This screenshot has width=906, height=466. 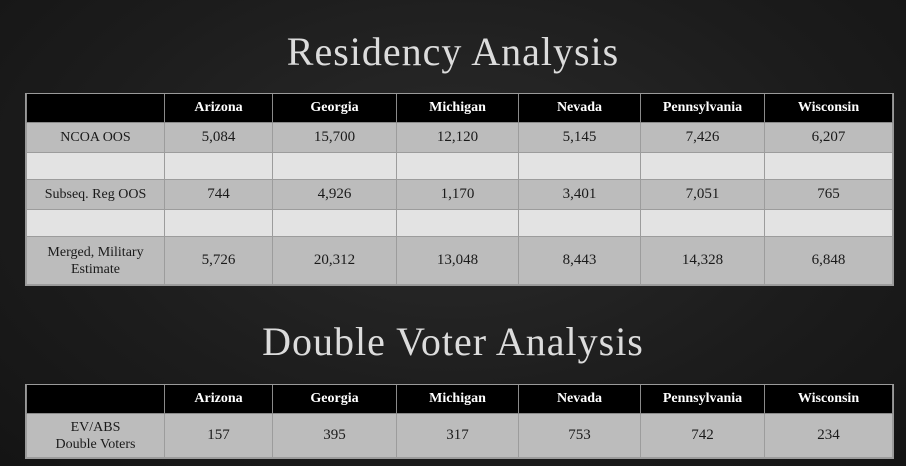 What do you see at coordinates (218, 260) in the screenshot?
I see `table-cell: 5,726` at bounding box center [218, 260].